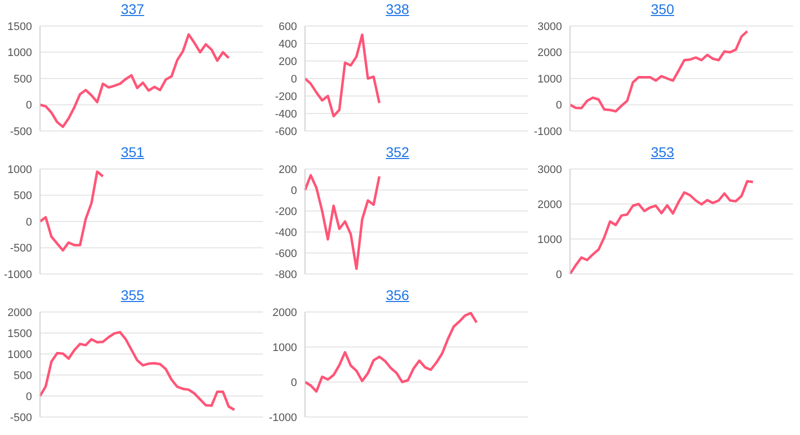  What do you see at coordinates (133, 295) in the screenshot?
I see `chart-title: 355` at bounding box center [133, 295].